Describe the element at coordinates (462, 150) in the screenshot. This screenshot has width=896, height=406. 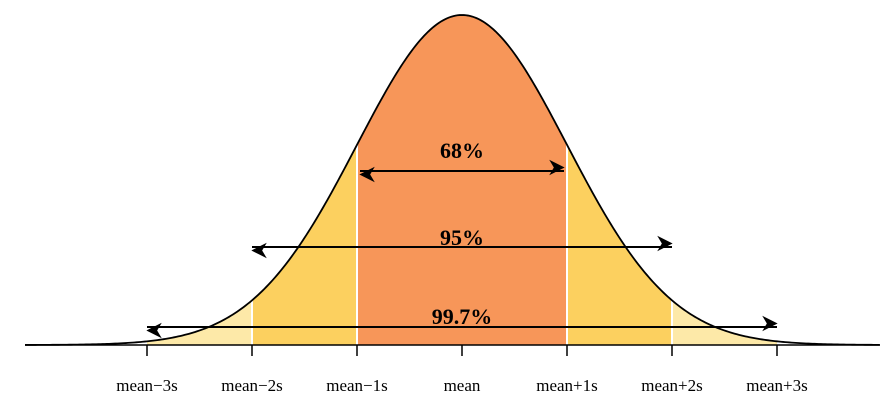
I see `range-label: 68%` at that location.